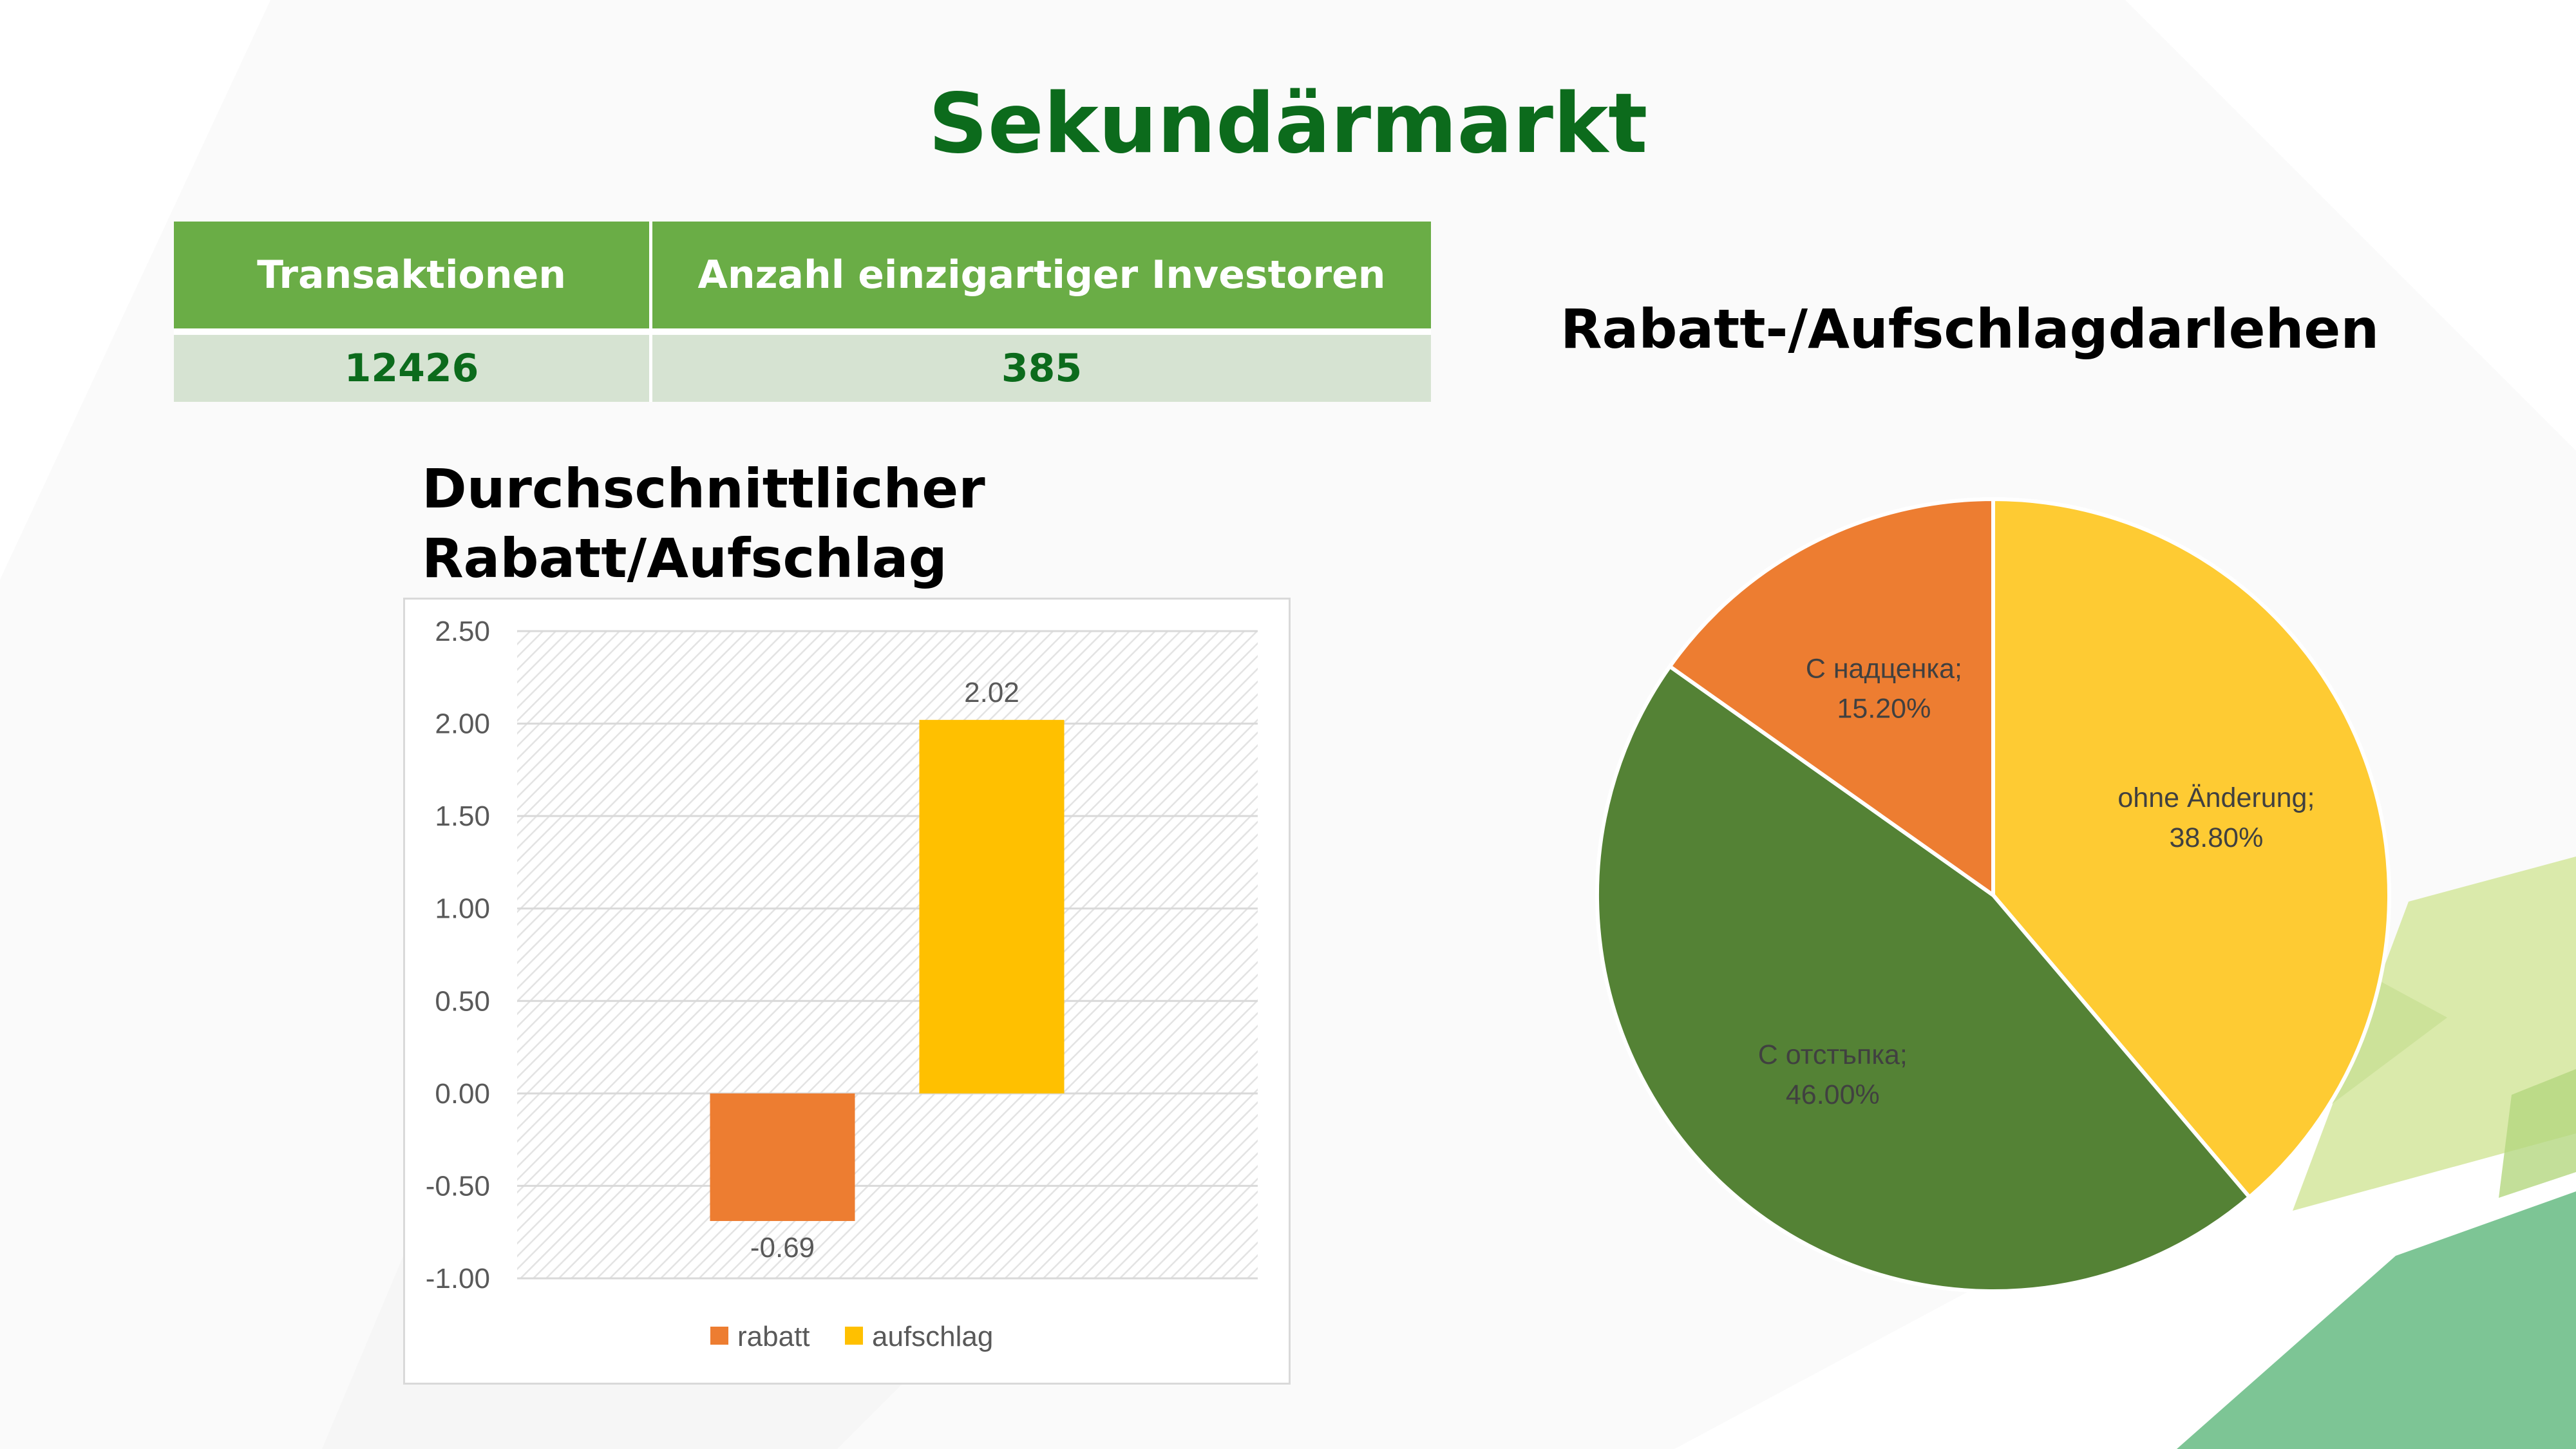  I want to click on header-unique-investors: Anzahl einzigartiger Investoren, so click(1040, 275).